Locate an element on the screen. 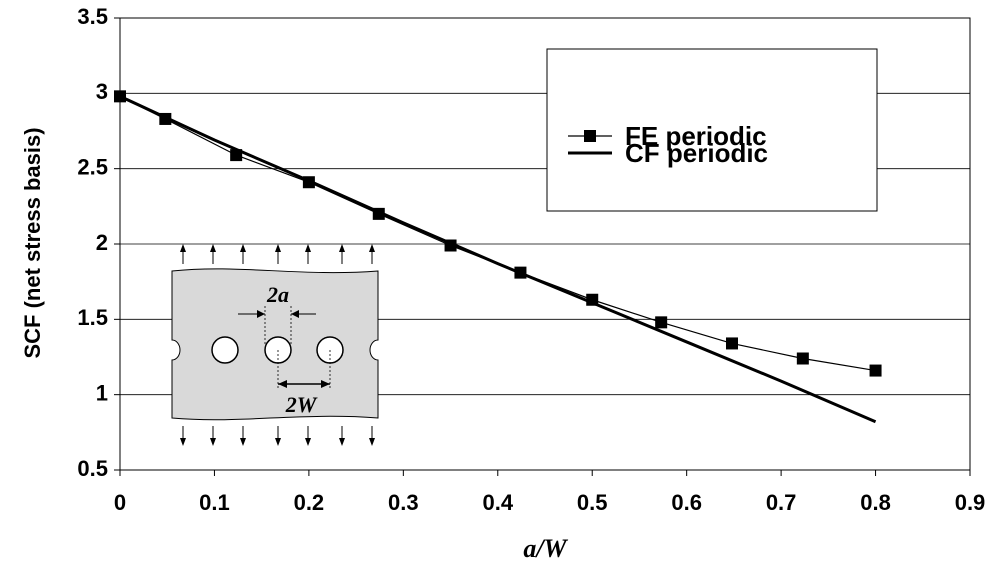 Image resolution: width=999 pixels, height=573 pixels. top-load-arrows is located at coordinates (277, 254).